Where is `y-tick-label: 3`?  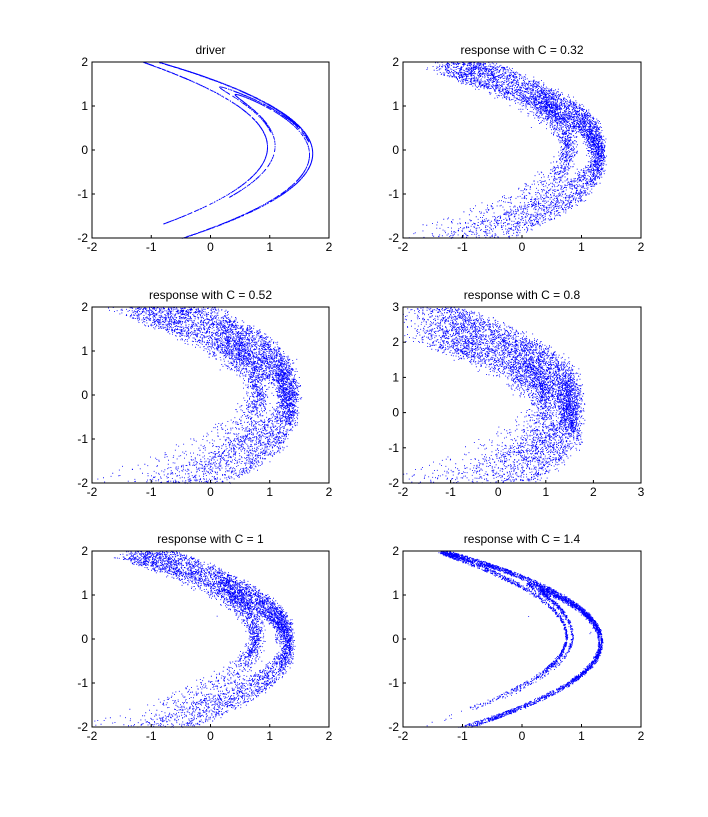 y-tick-label: 3 is located at coordinates (395, 307).